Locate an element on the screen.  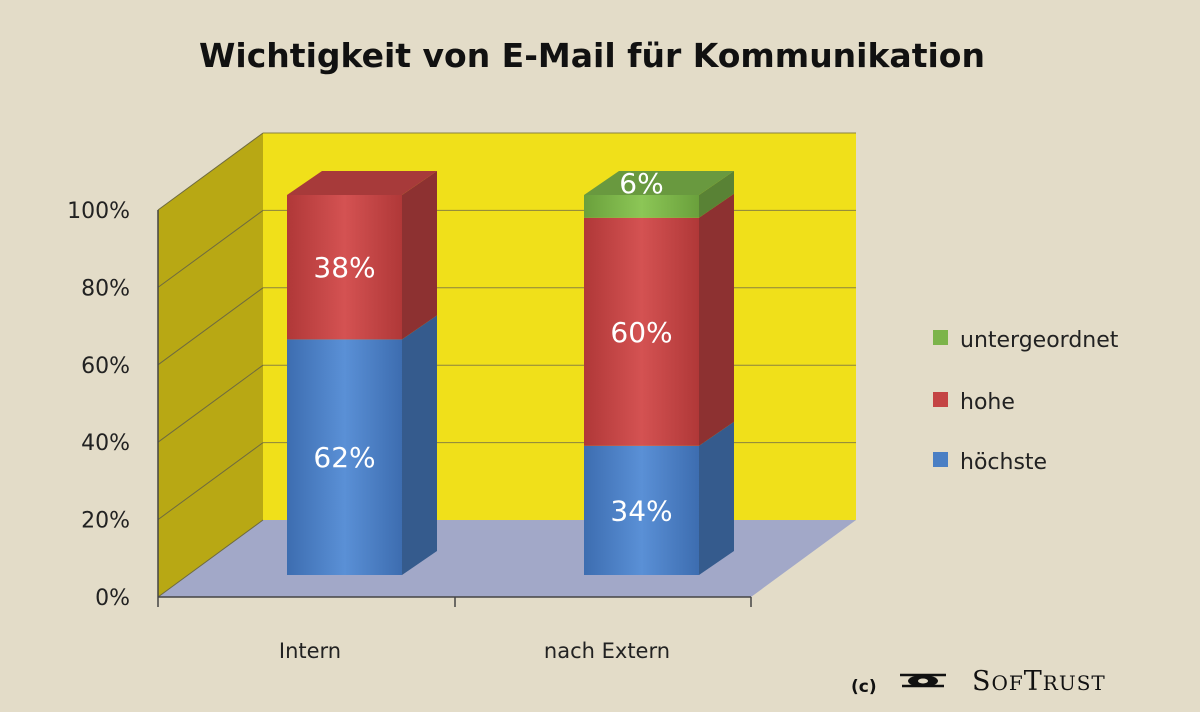
y-axis-ticks: 0% 20% 40% 60% 80% 100% is located at coordinates (98, 405).